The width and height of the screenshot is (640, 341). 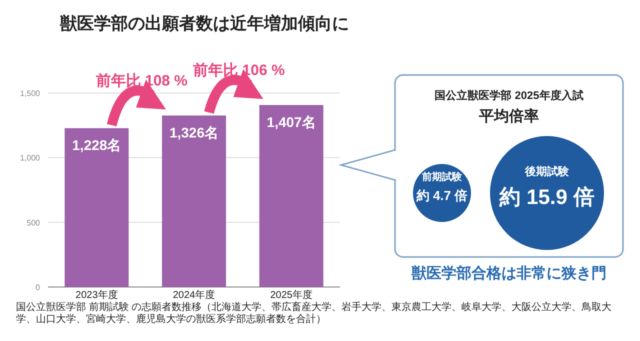 What do you see at coordinates (30, 93) in the screenshot?
I see `y-tick-label: 1,500` at bounding box center [30, 93].